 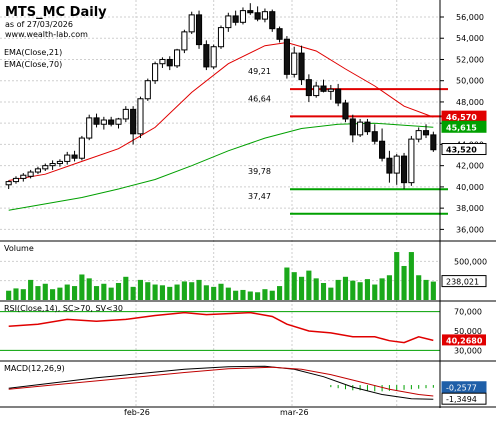 What do you see at coordinates (19, 248) in the screenshot?
I see `volume-label: Volume` at bounding box center [19, 248].